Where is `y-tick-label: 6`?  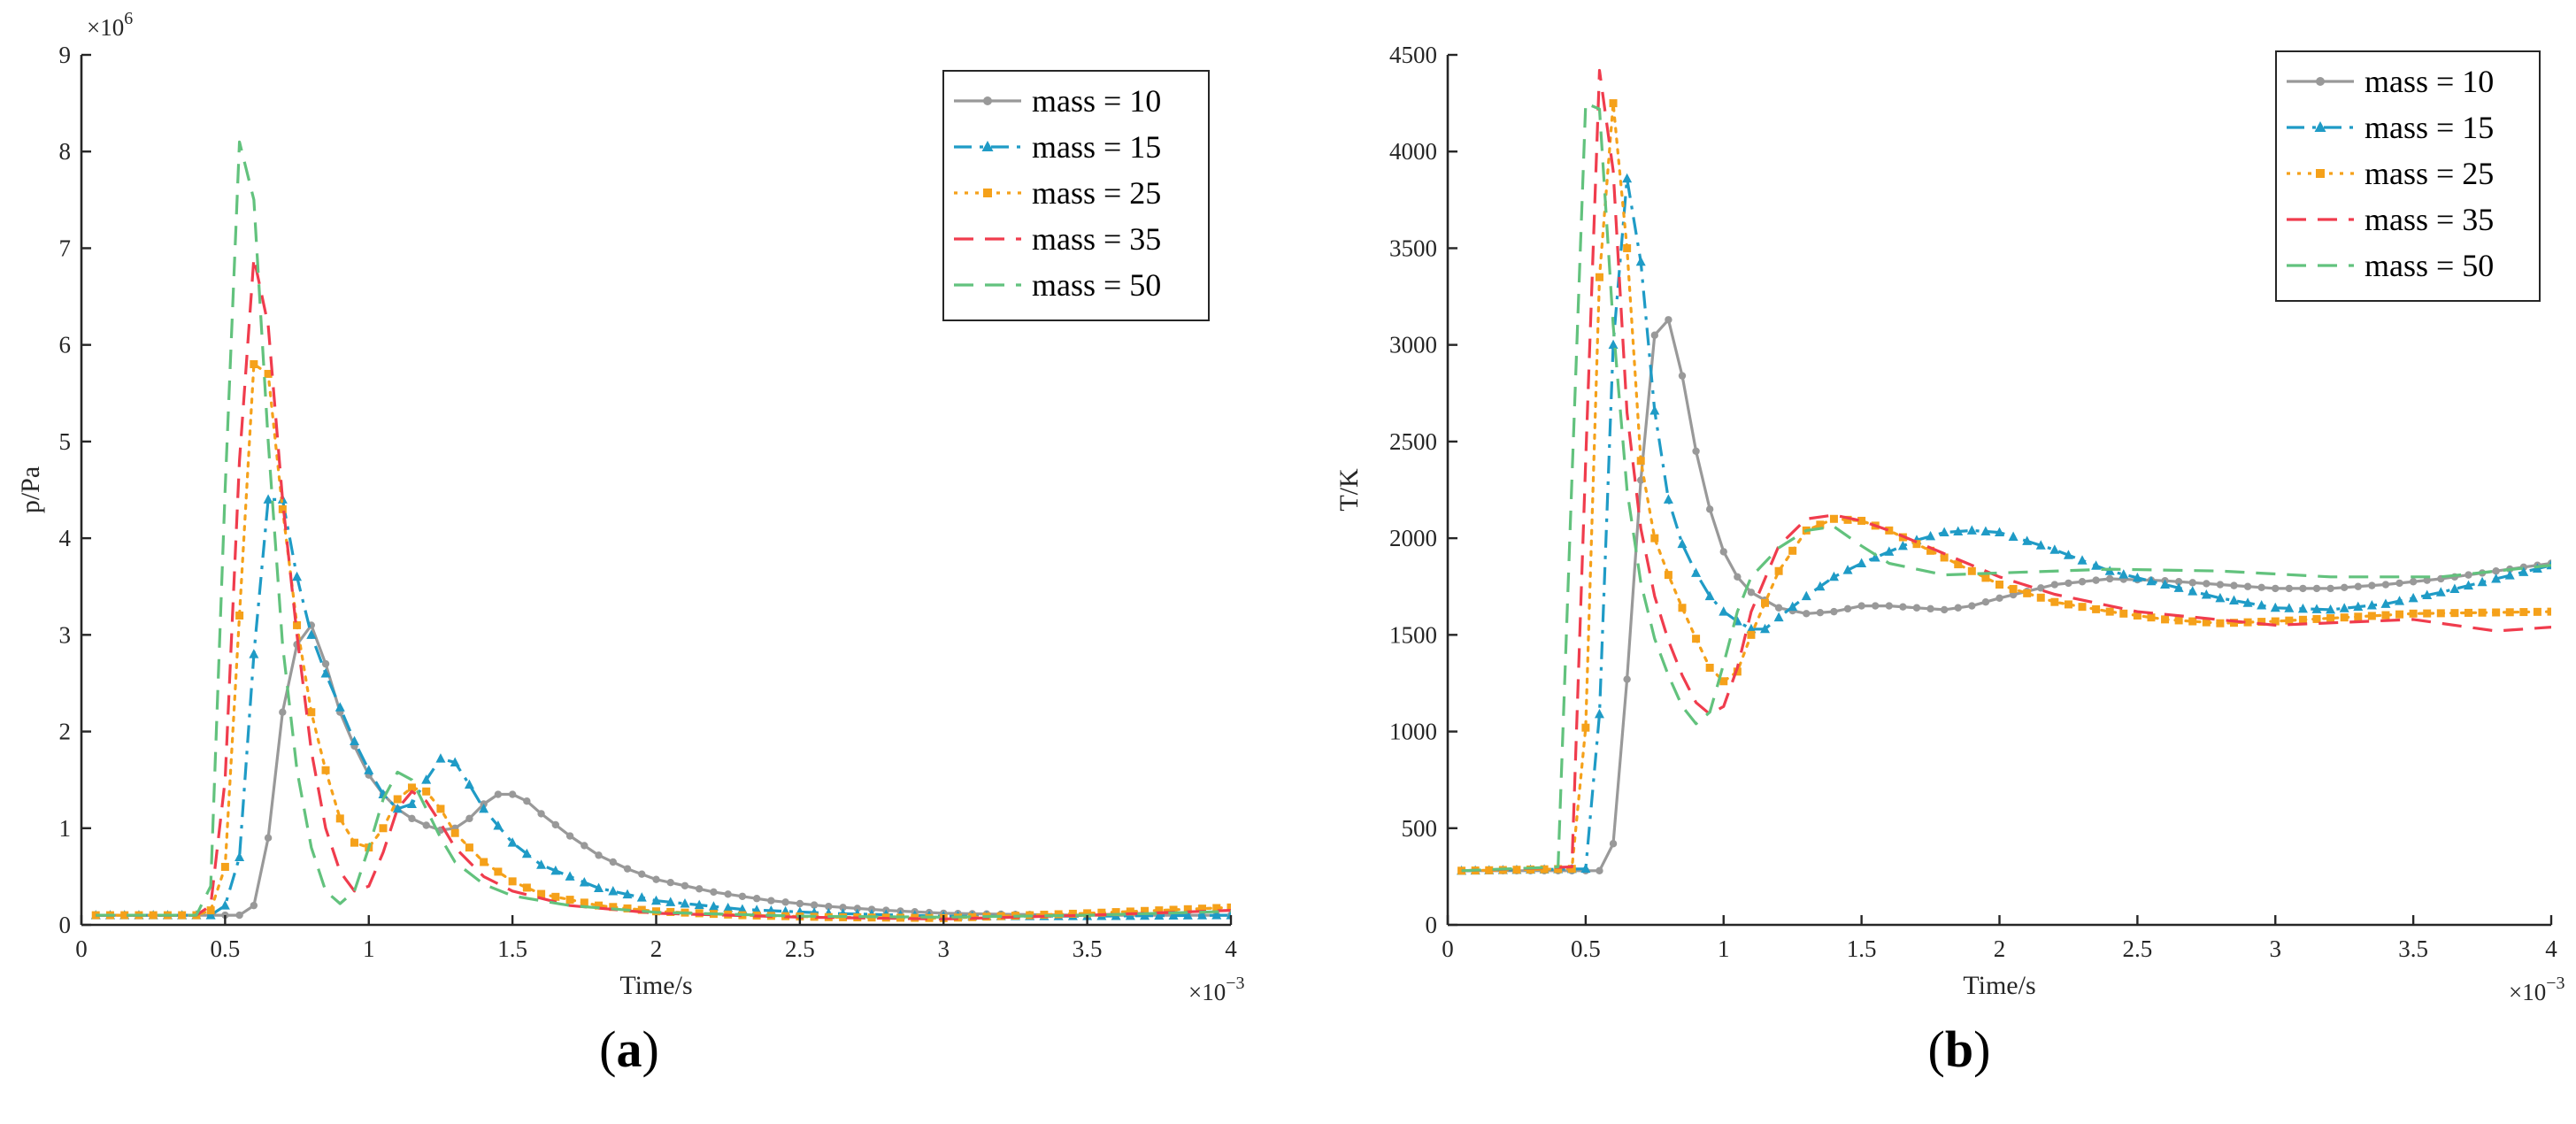
y-tick-label: 6 is located at coordinates (65, 345).